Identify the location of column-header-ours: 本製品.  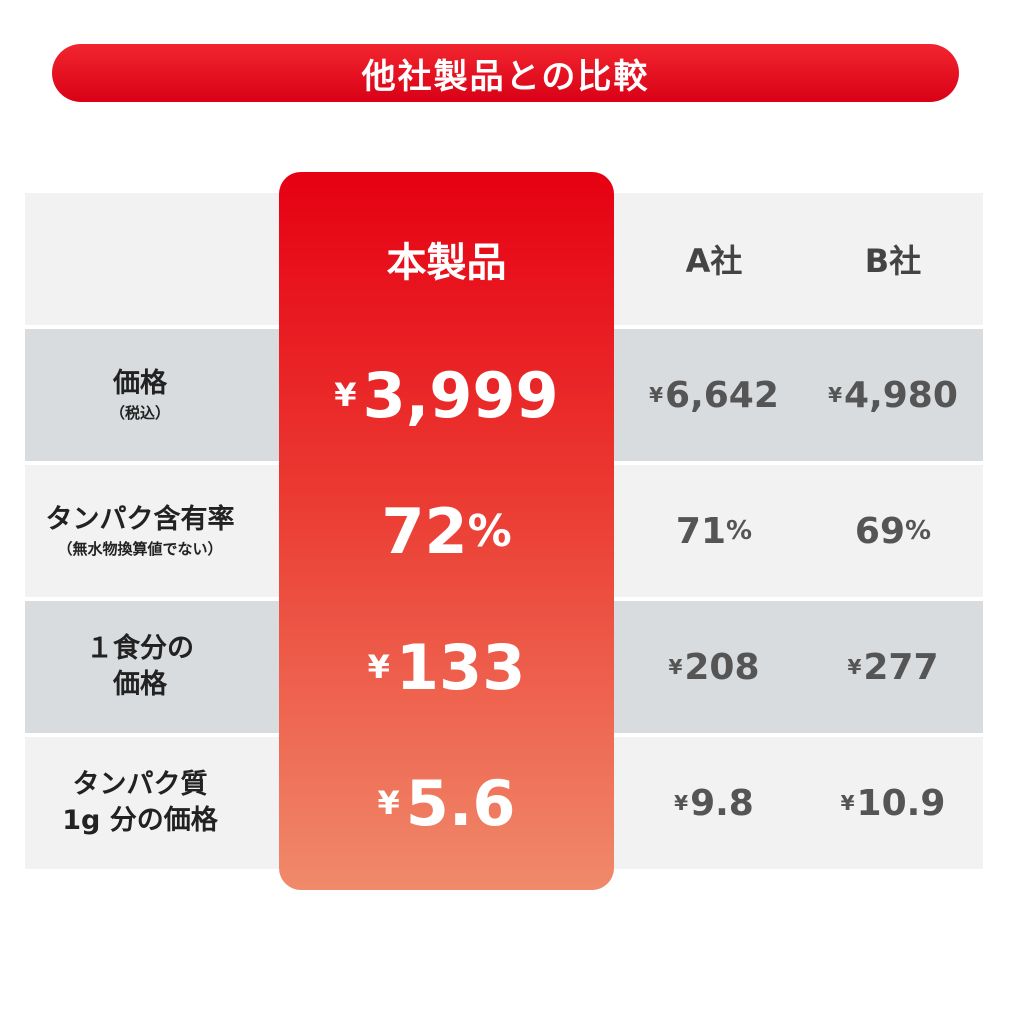
(446, 263).